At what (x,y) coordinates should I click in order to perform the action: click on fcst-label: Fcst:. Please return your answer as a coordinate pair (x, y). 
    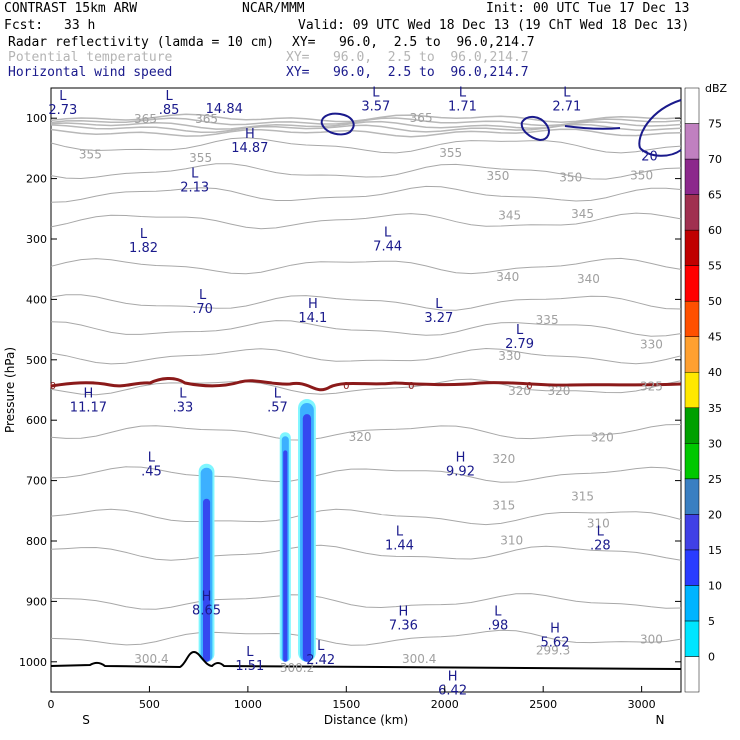
    Looking at the image, I should click on (24, 25).